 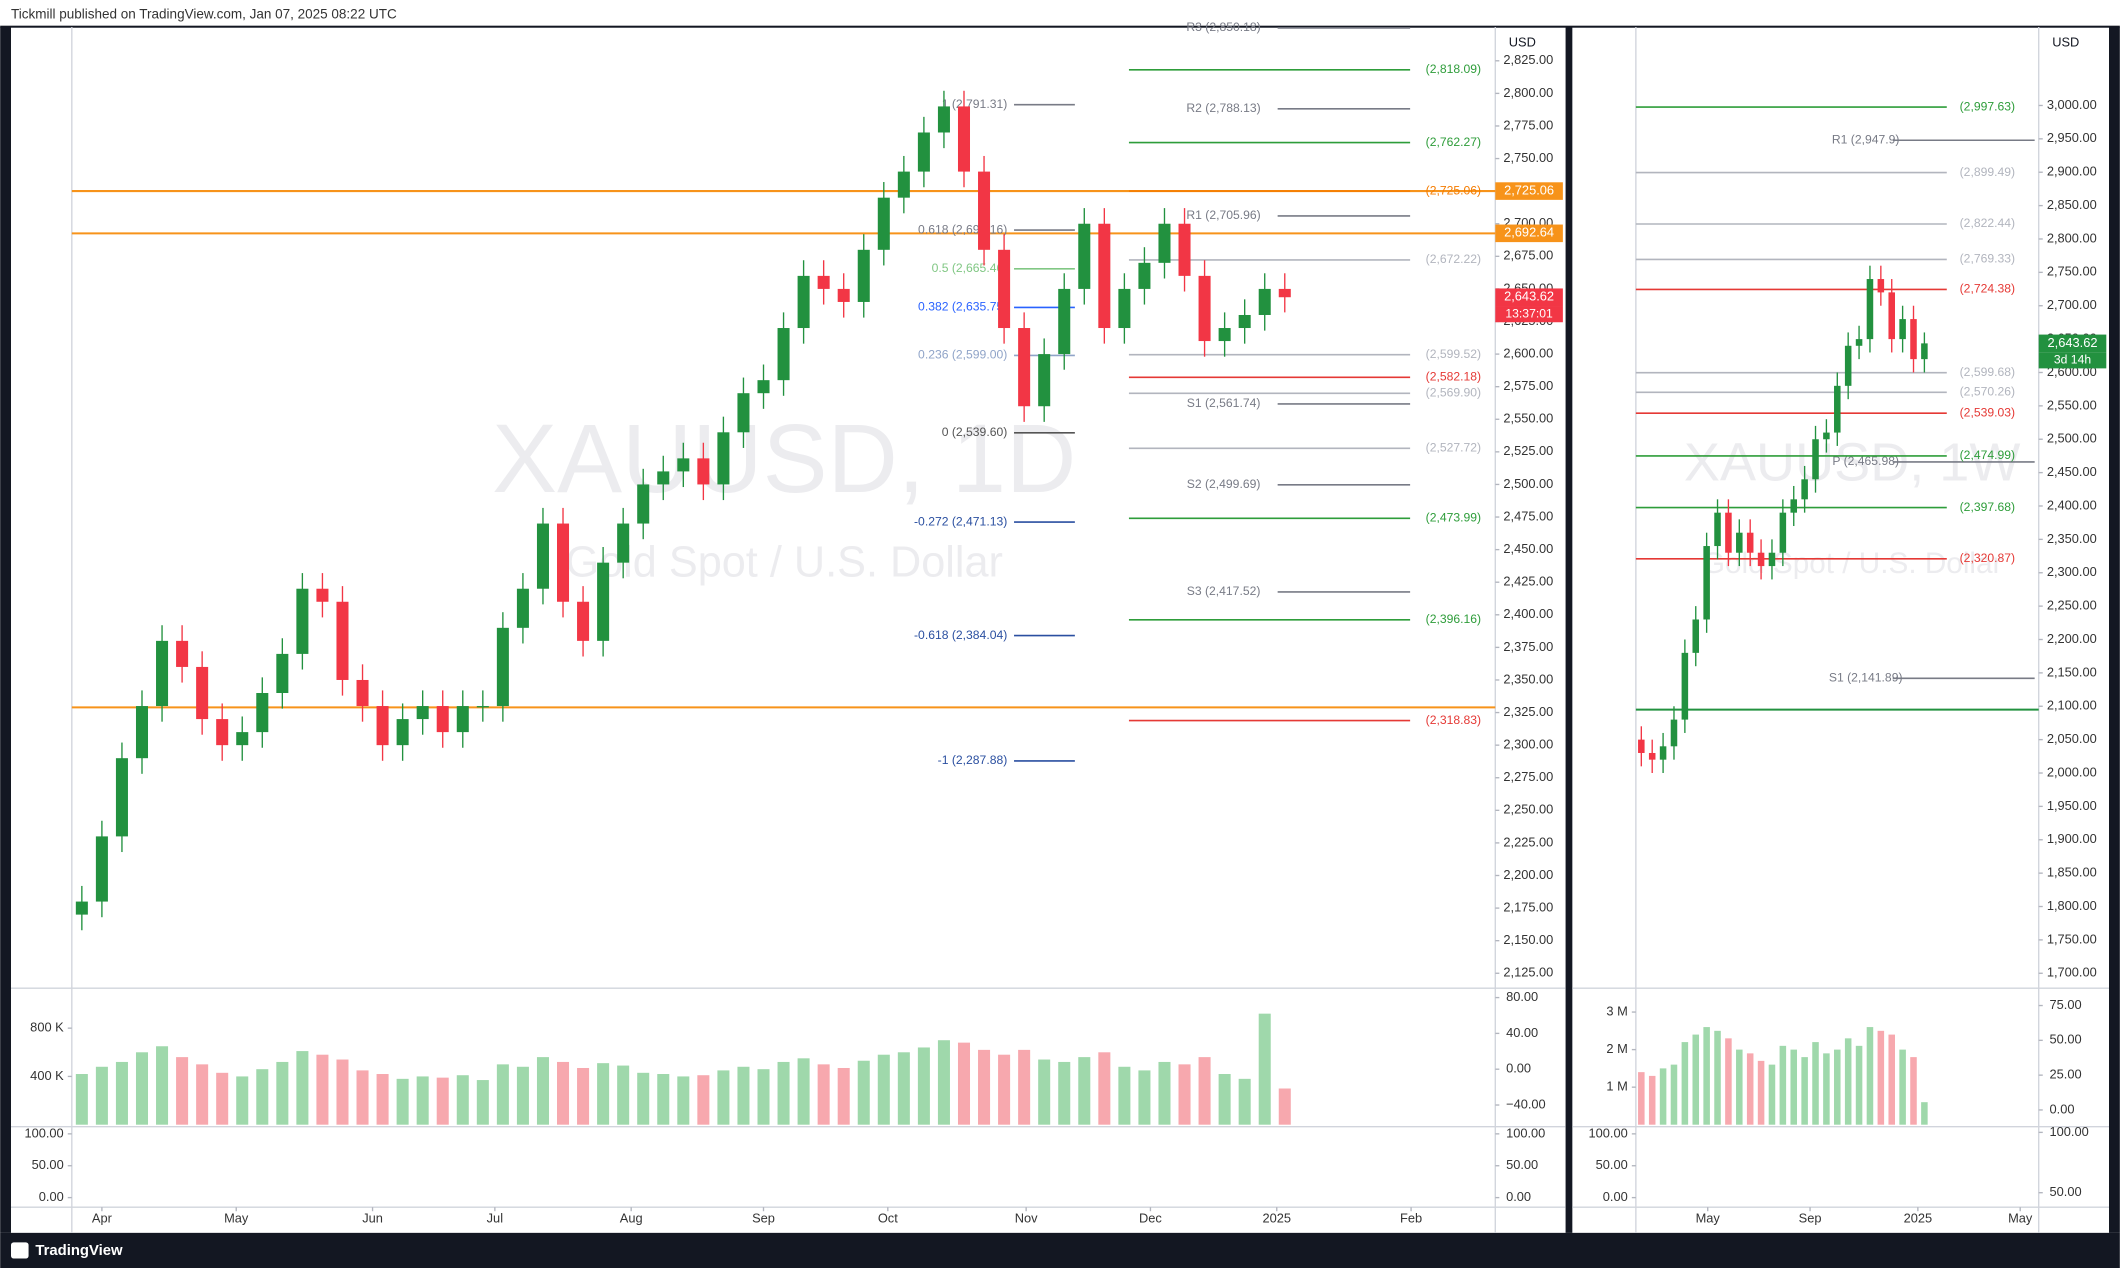 What do you see at coordinates (962, 229) in the screenshot?
I see `level-label: 0.618 (2,695.16)` at bounding box center [962, 229].